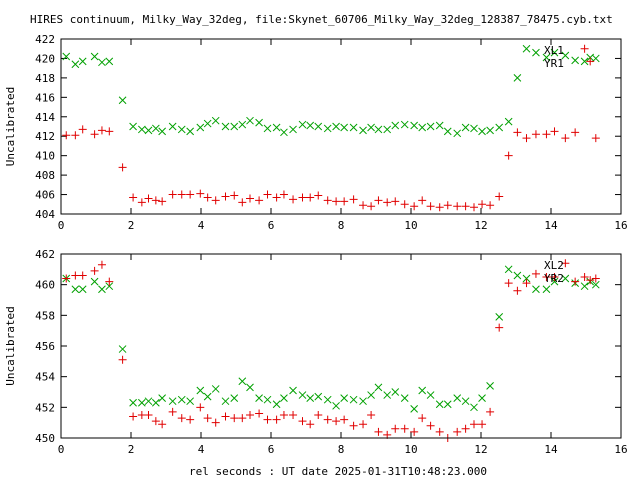 The width and height of the screenshot is (640, 480). Describe the element at coordinates (341, 449) in the screenshot. I see `x-tick-label: 8` at that location.